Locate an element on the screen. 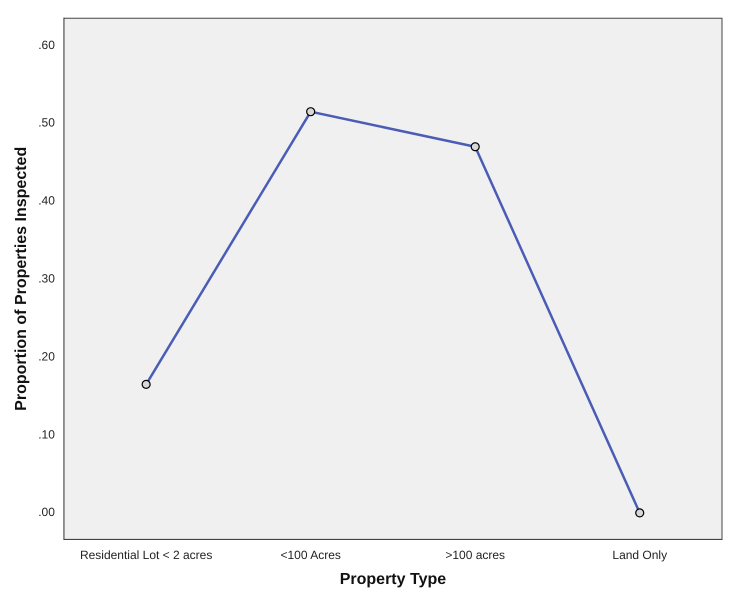  y-tick-label: .50 is located at coordinates (47, 123).